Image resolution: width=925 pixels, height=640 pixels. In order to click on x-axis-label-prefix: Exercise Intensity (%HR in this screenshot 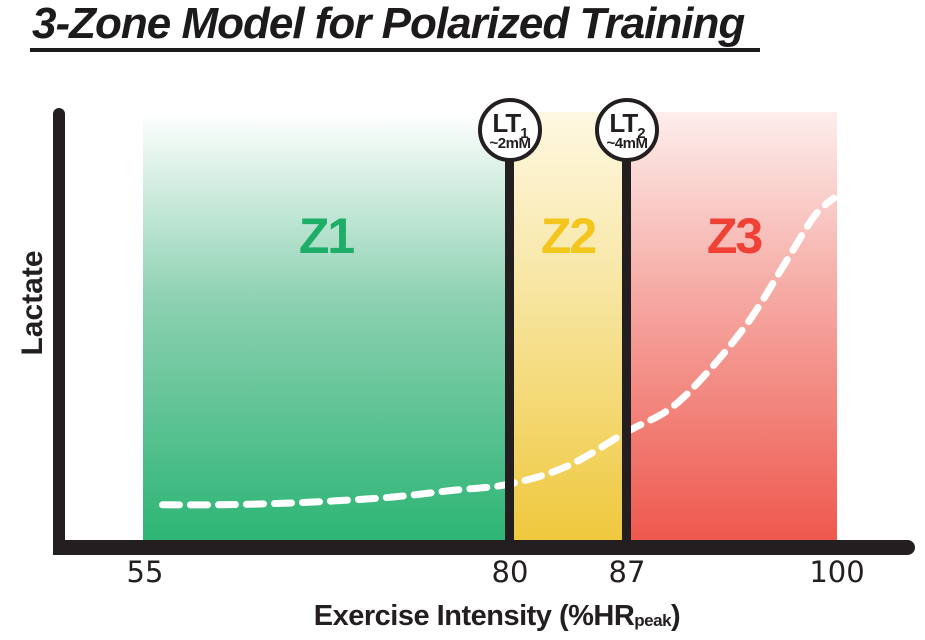, I will do `click(474, 616)`.